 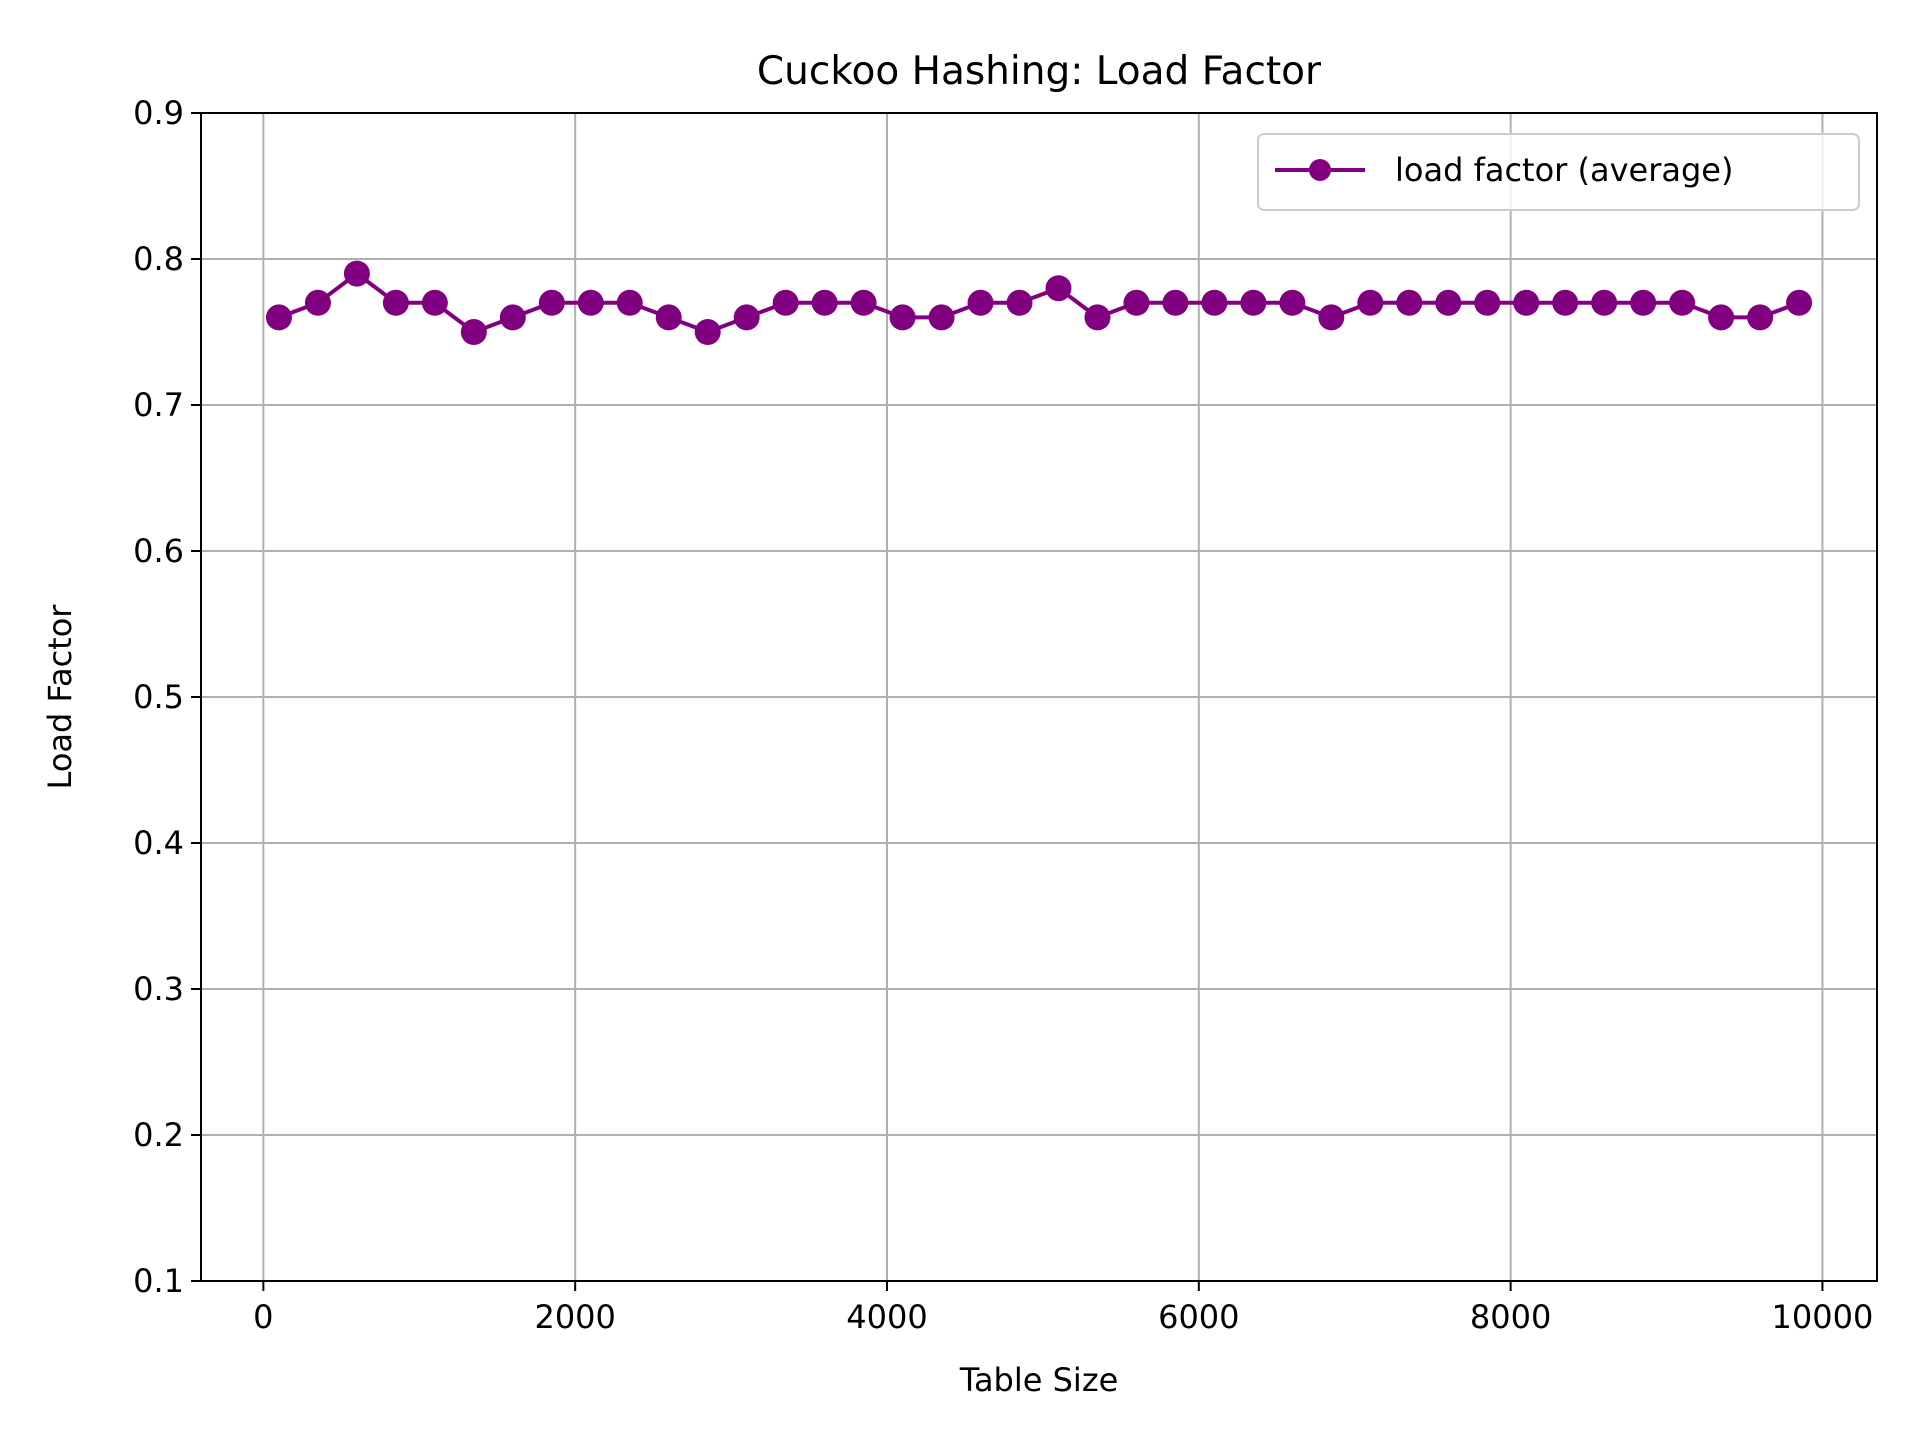 What do you see at coordinates (1320, 170) in the screenshot?
I see `legend-series-marker` at bounding box center [1320, 170].